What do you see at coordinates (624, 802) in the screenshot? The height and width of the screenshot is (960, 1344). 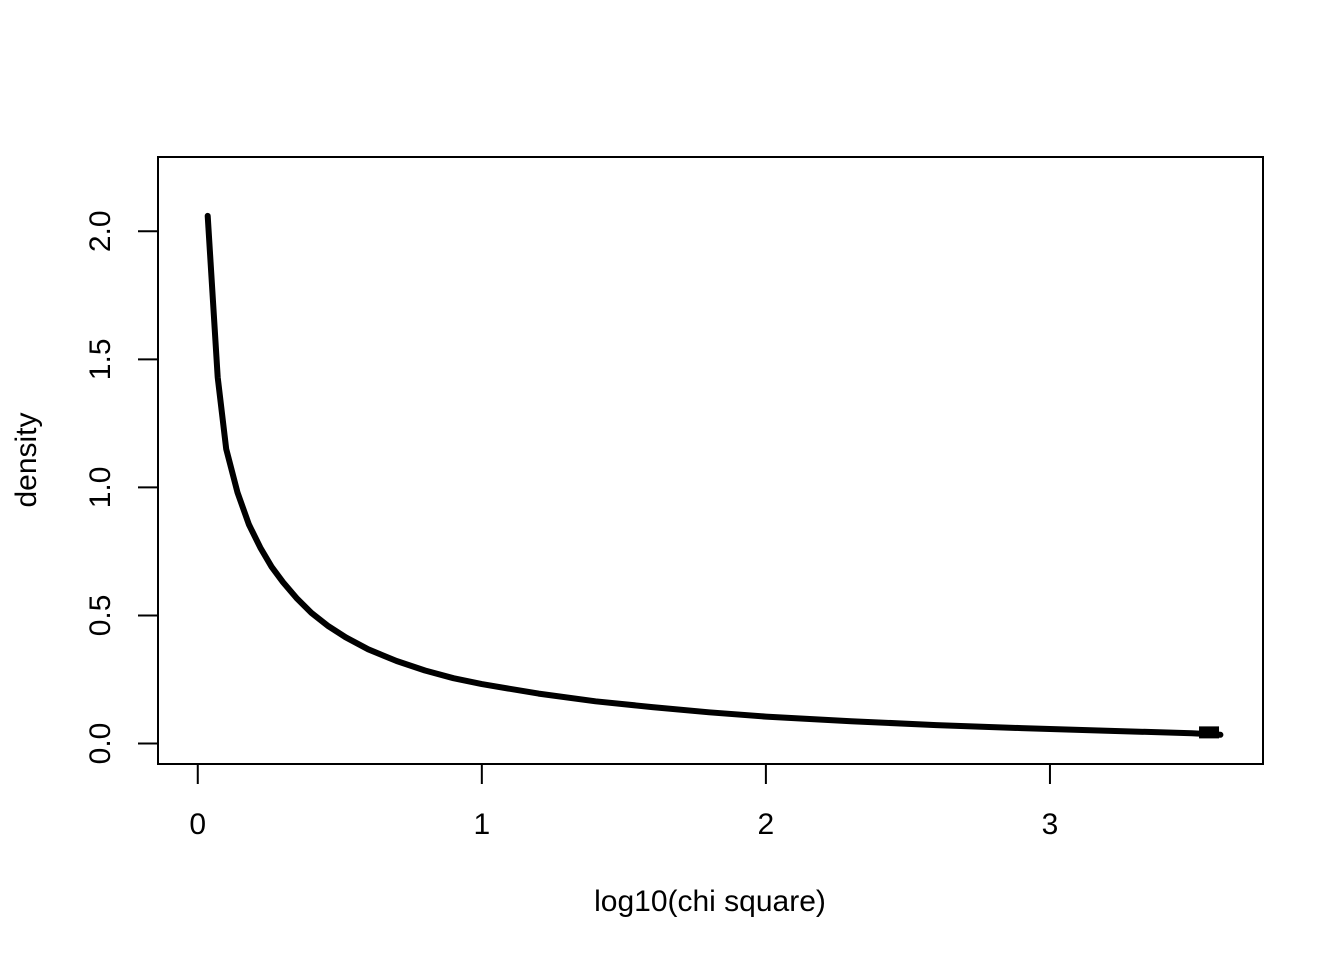 I see `x-axis: 0 1 2 3` at bounding box center [624, 802].